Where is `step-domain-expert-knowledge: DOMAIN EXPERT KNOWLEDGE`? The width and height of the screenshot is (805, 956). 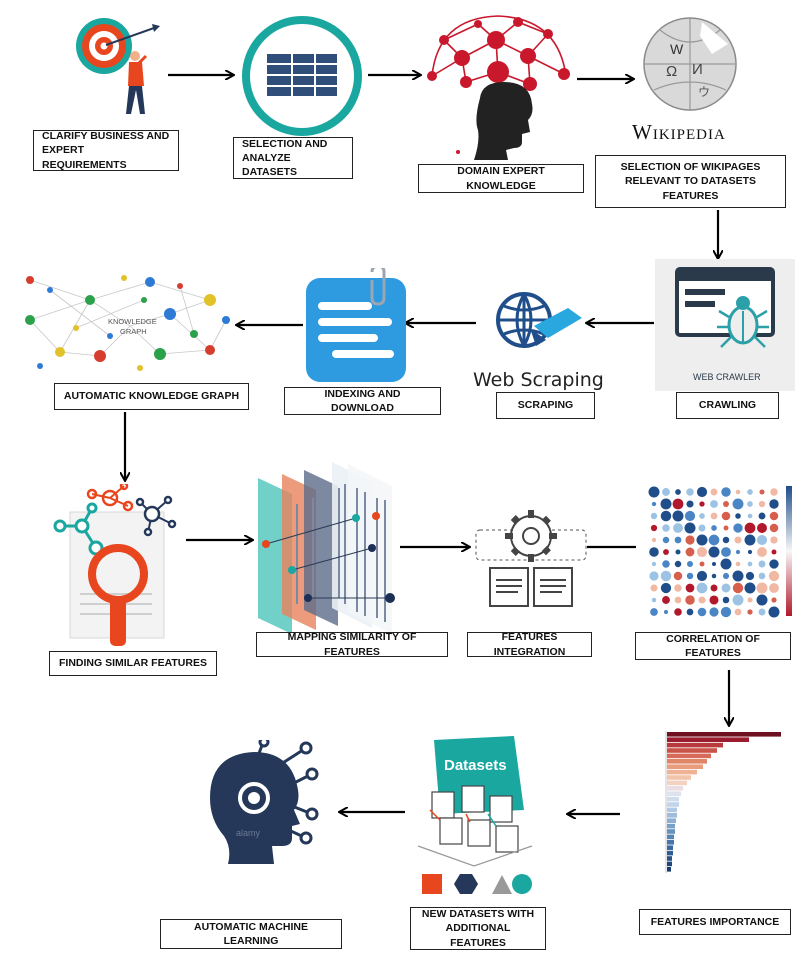 step-domain-expert-knowledge: DOMAIN EXPERT KNOWLEDGE is located at coordinates (501, 178).